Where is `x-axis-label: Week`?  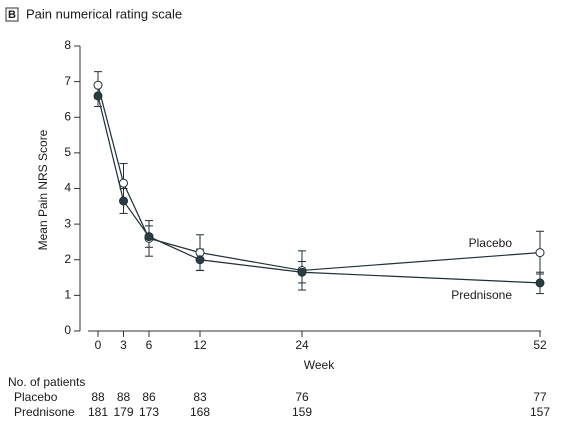
x-axis-label: Week is located at coordinates (319, 365).